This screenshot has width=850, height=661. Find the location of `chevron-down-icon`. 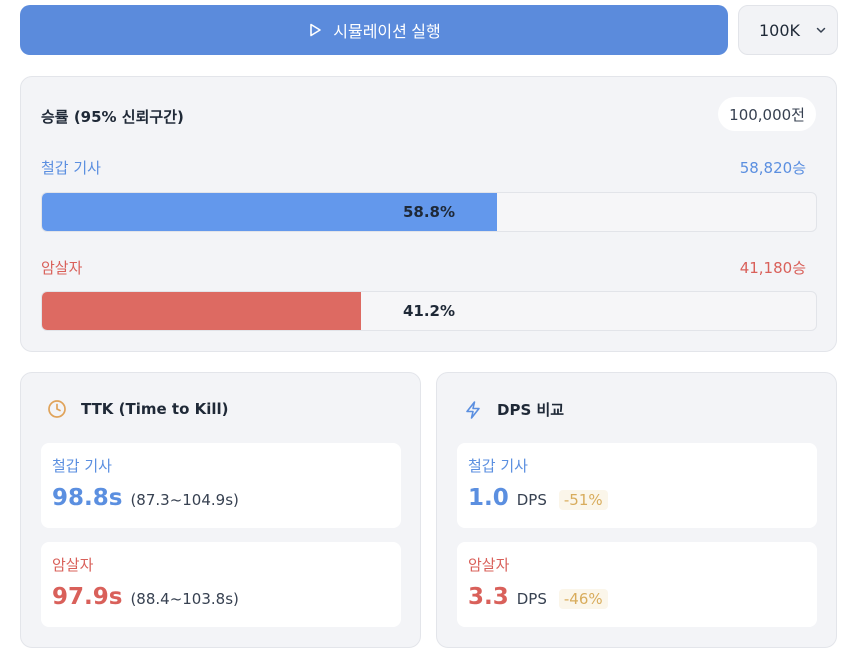

chevron-down-icon is located at coordinates (821, 30).